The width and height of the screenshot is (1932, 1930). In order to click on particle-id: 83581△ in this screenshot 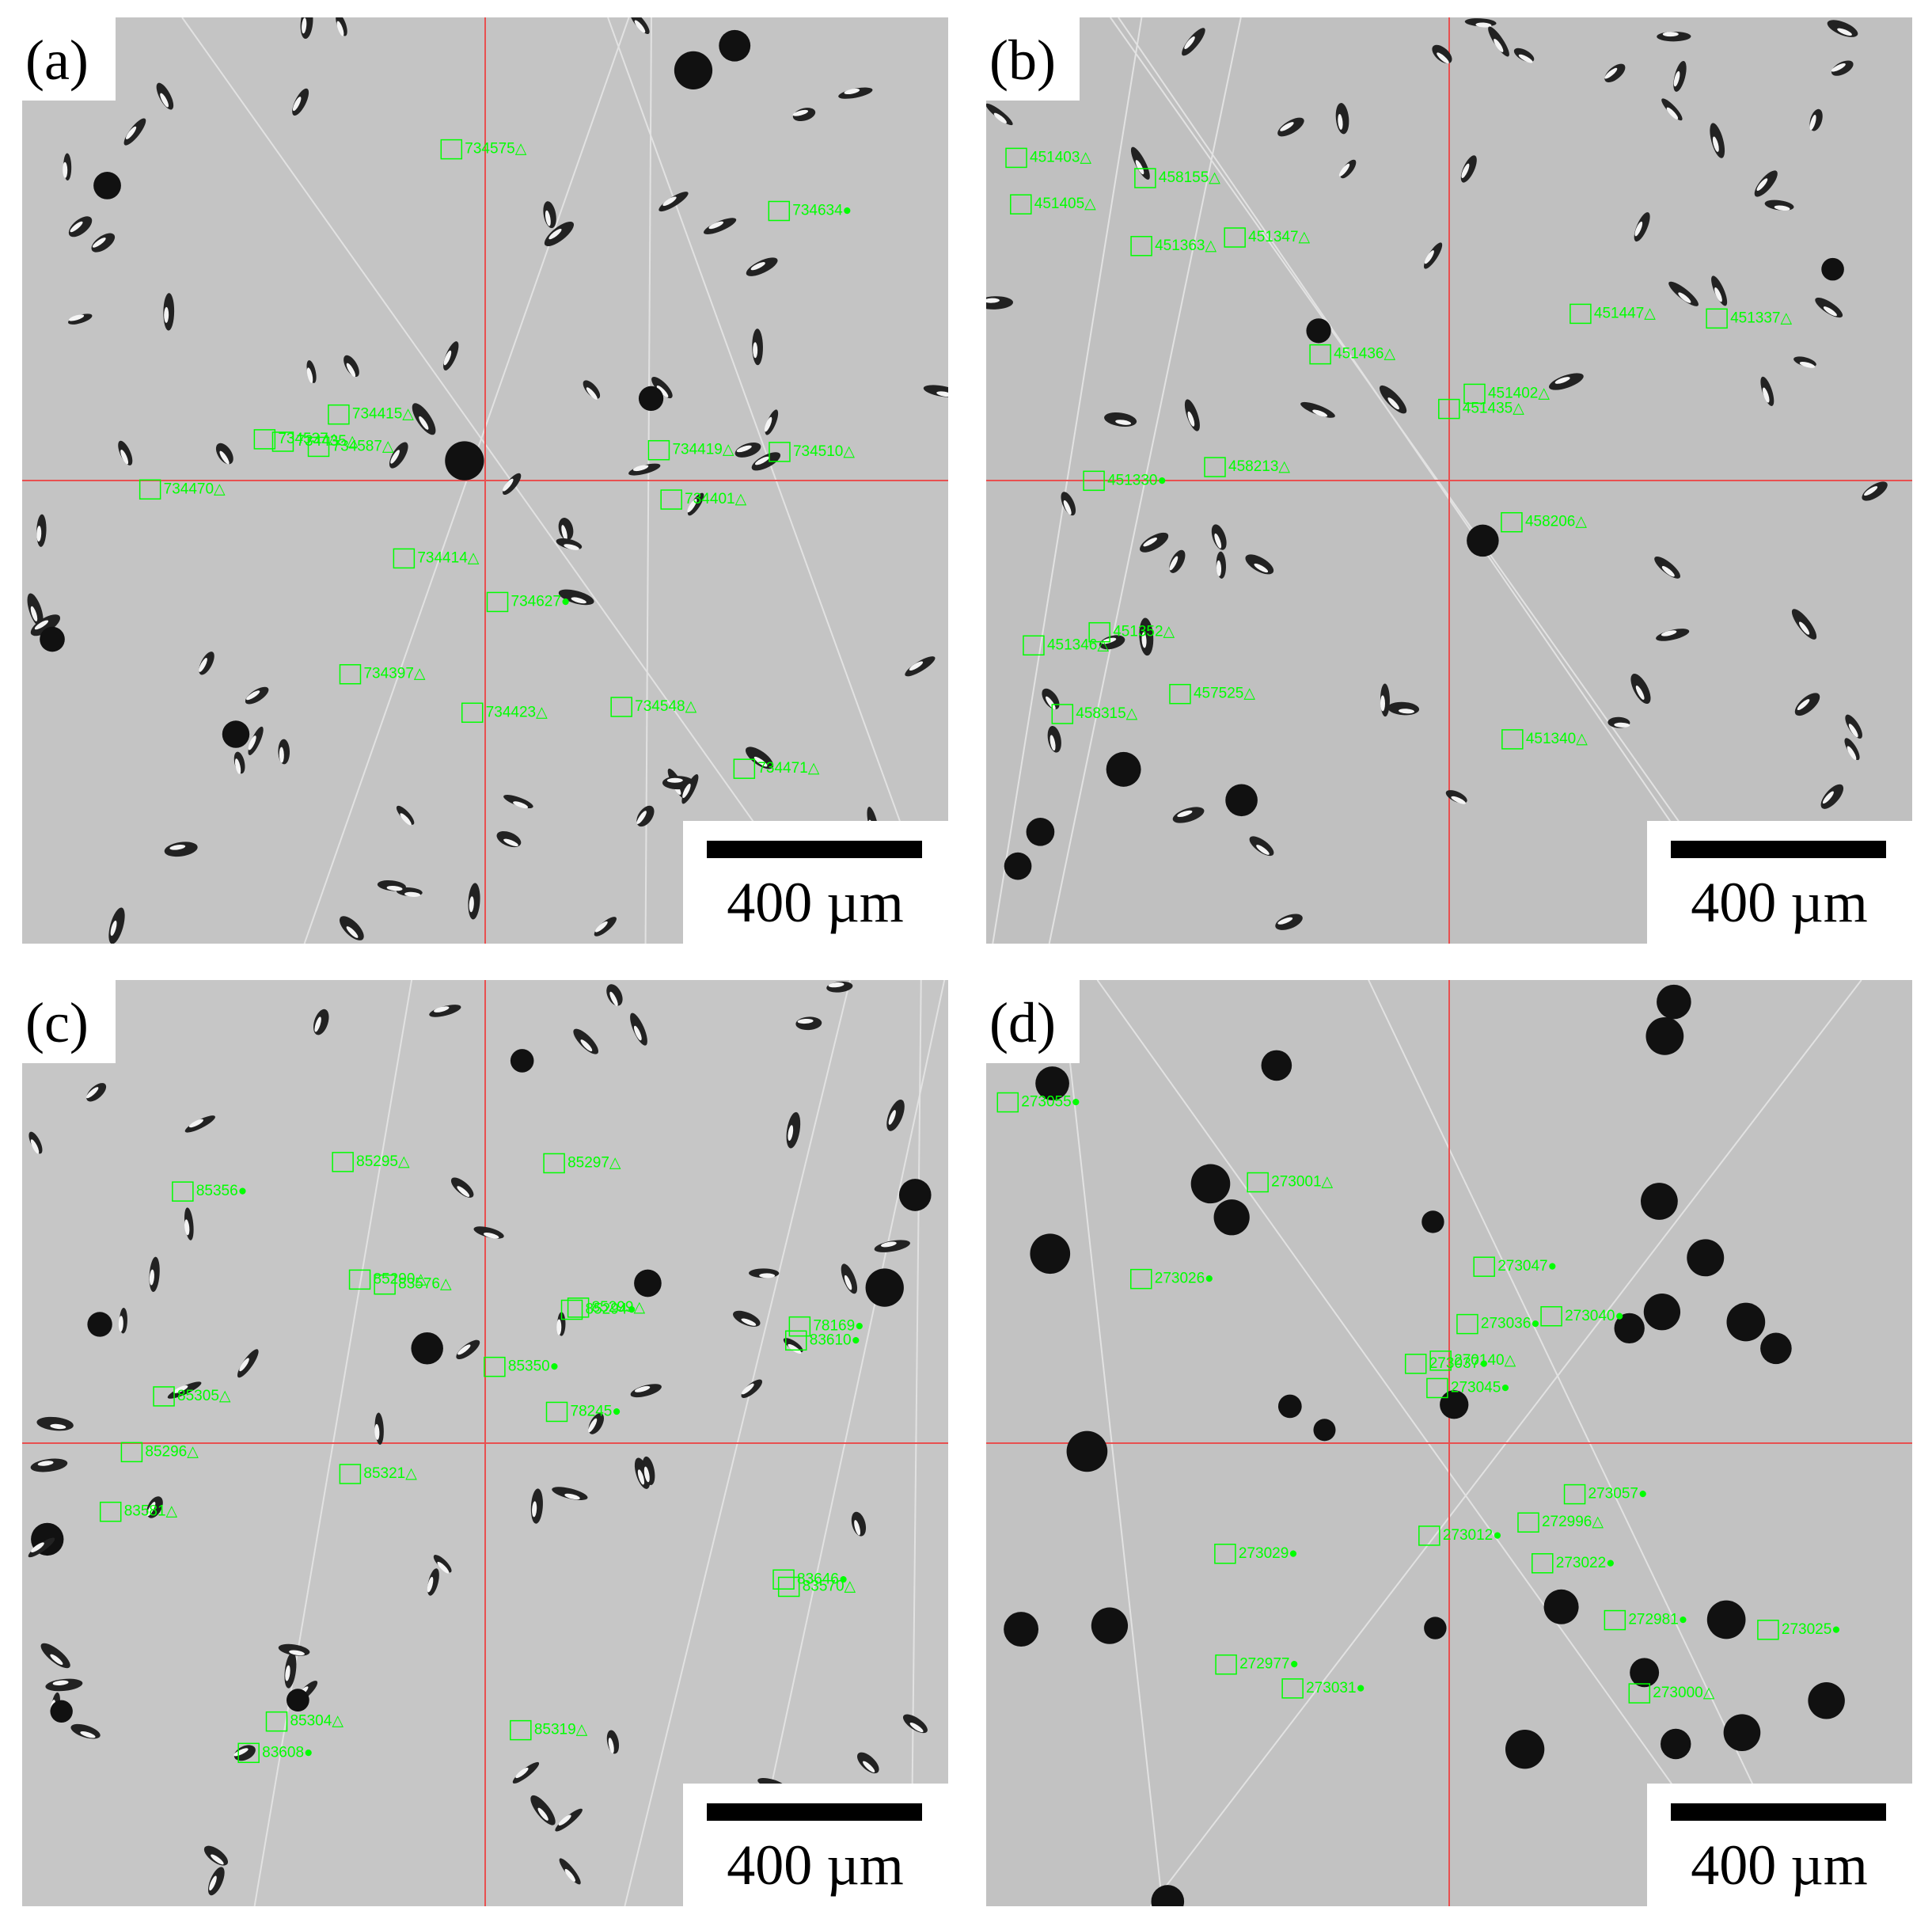, I will do `click(151, 1511)`.